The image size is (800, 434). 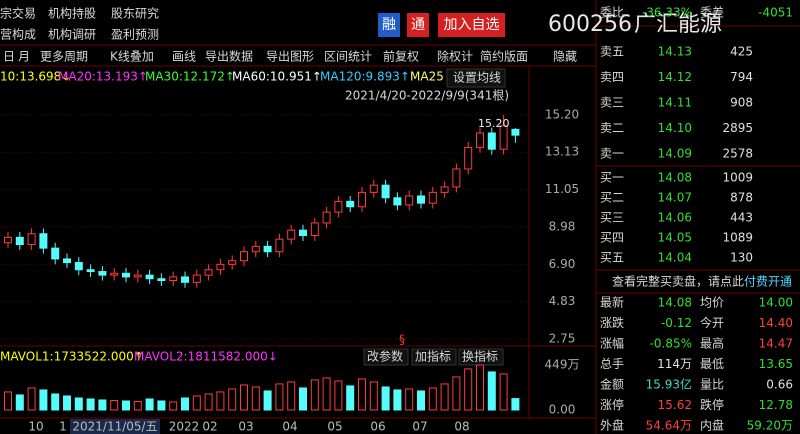 I want to click on book-price: 14.06, so click(x=675, y=218).